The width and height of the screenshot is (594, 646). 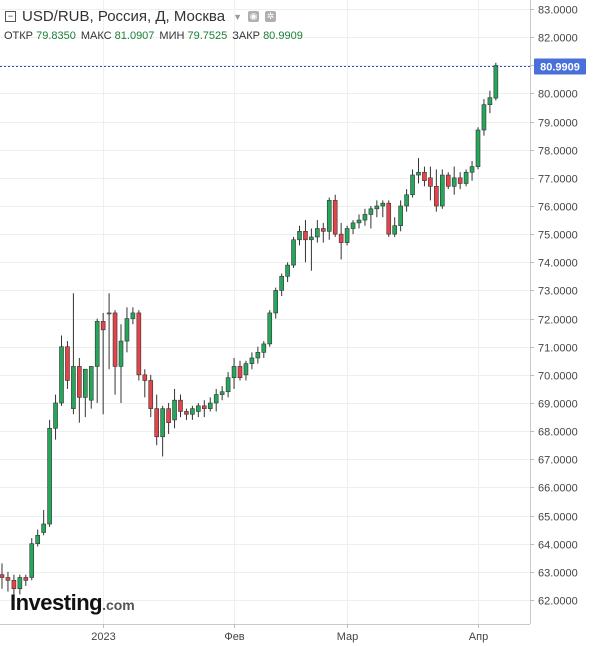 I want to click on y-tick-label: 68.0000, so click(x=558, y=433).